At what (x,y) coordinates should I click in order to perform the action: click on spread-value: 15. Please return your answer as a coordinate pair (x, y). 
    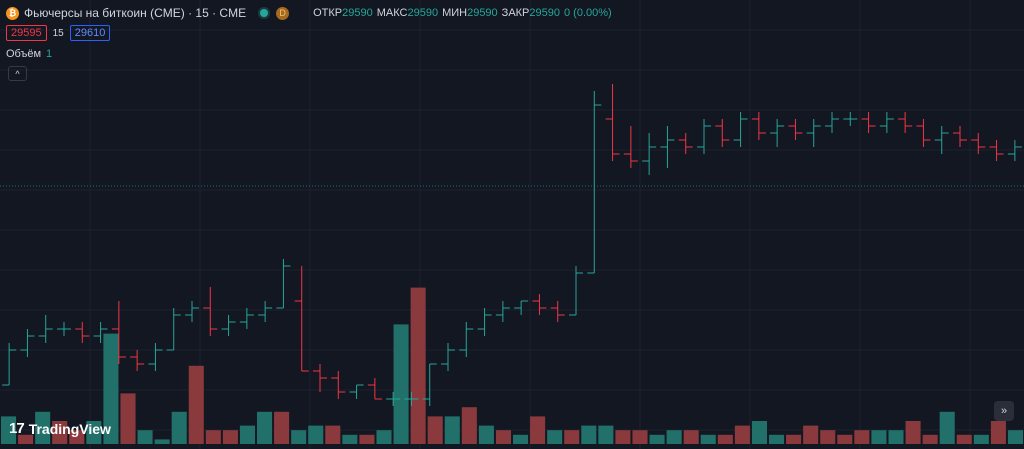
    Looking at the image, I should click on (58, 33).